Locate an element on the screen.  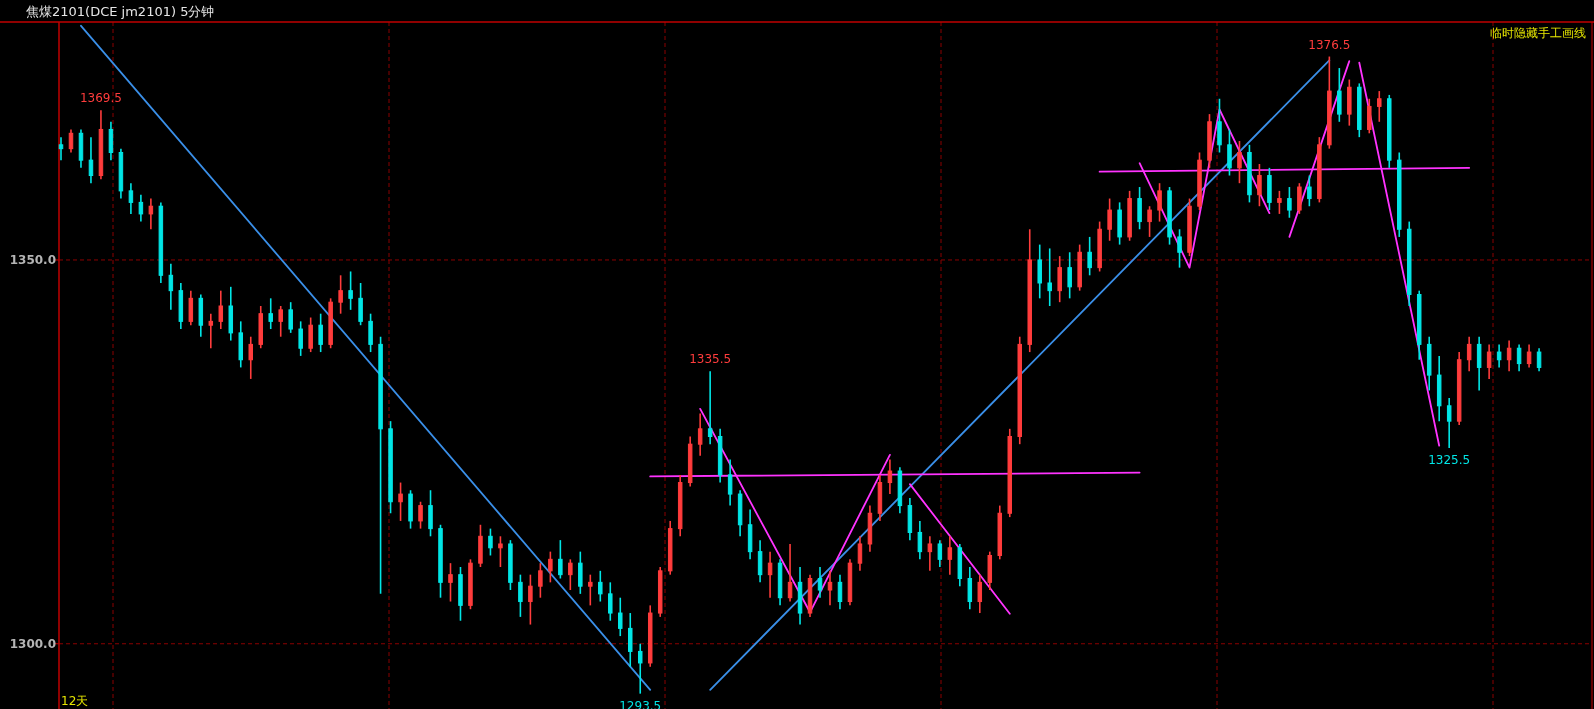
annotation: 临时隐藏手工画线 is located at coordinates (1538, 33).